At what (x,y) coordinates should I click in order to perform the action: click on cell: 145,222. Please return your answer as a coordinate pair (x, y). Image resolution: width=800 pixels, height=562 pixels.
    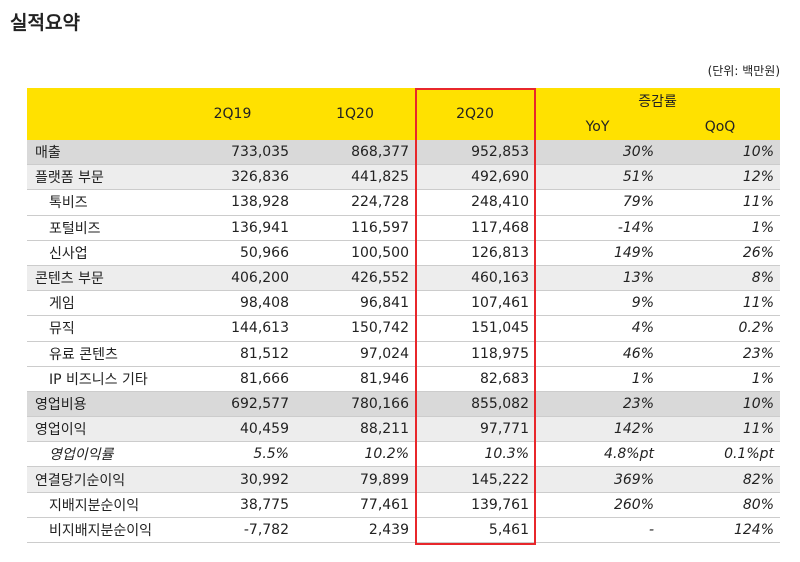
    Looking at the image, I should click on (475, 479).